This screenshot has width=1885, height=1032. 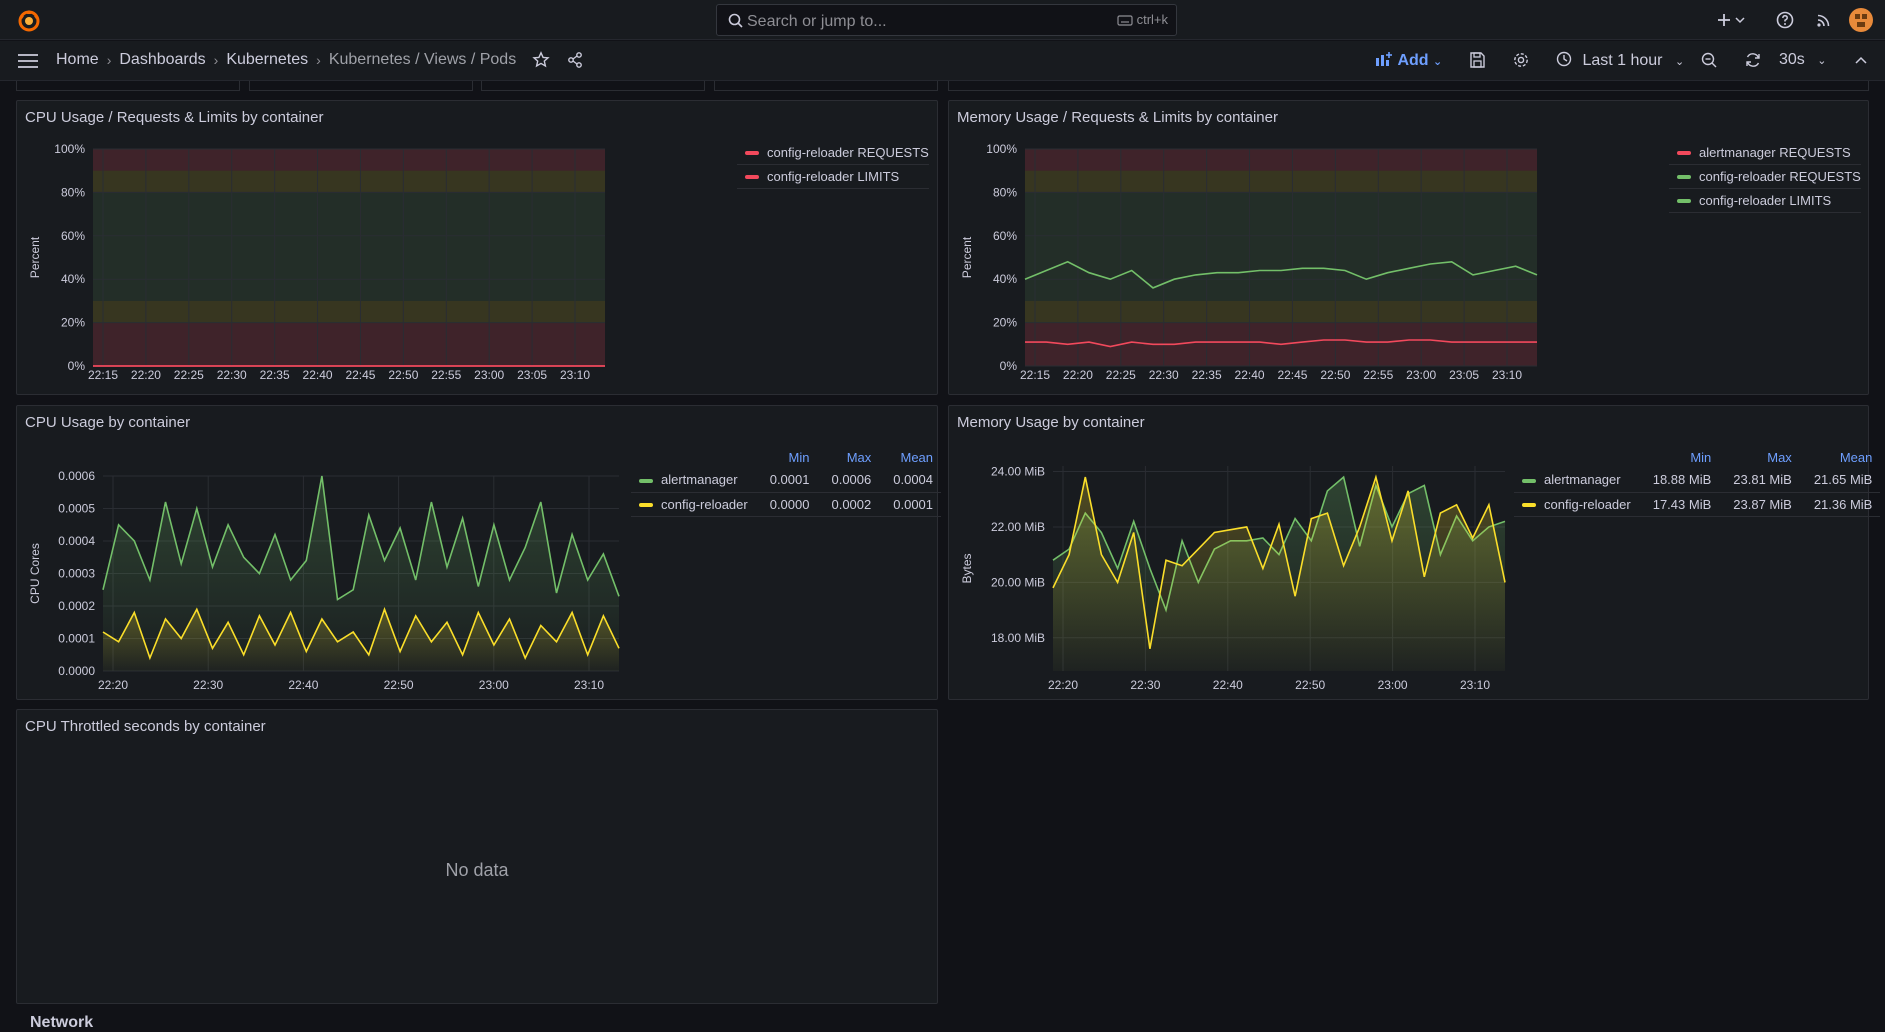 I want to click on legend-row: alertmanager 18.88 MiB 23.81 MiB 21.65 MiB, so click(x=1697, y=480).